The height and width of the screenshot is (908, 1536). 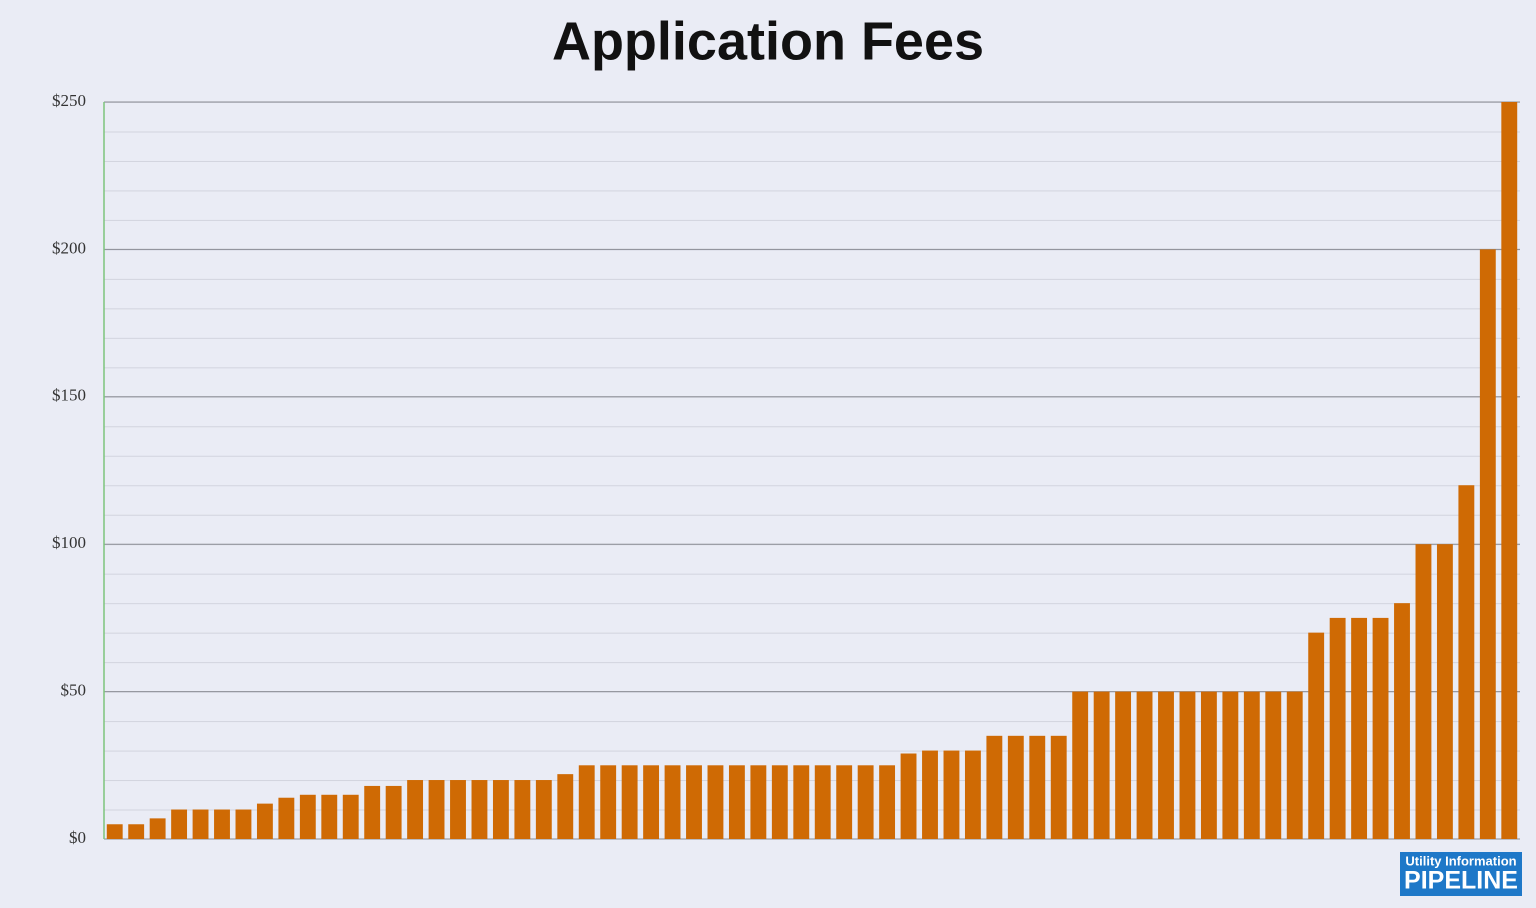 I want to click on logo-text: Utility Information, so click(x=1460, y=860).